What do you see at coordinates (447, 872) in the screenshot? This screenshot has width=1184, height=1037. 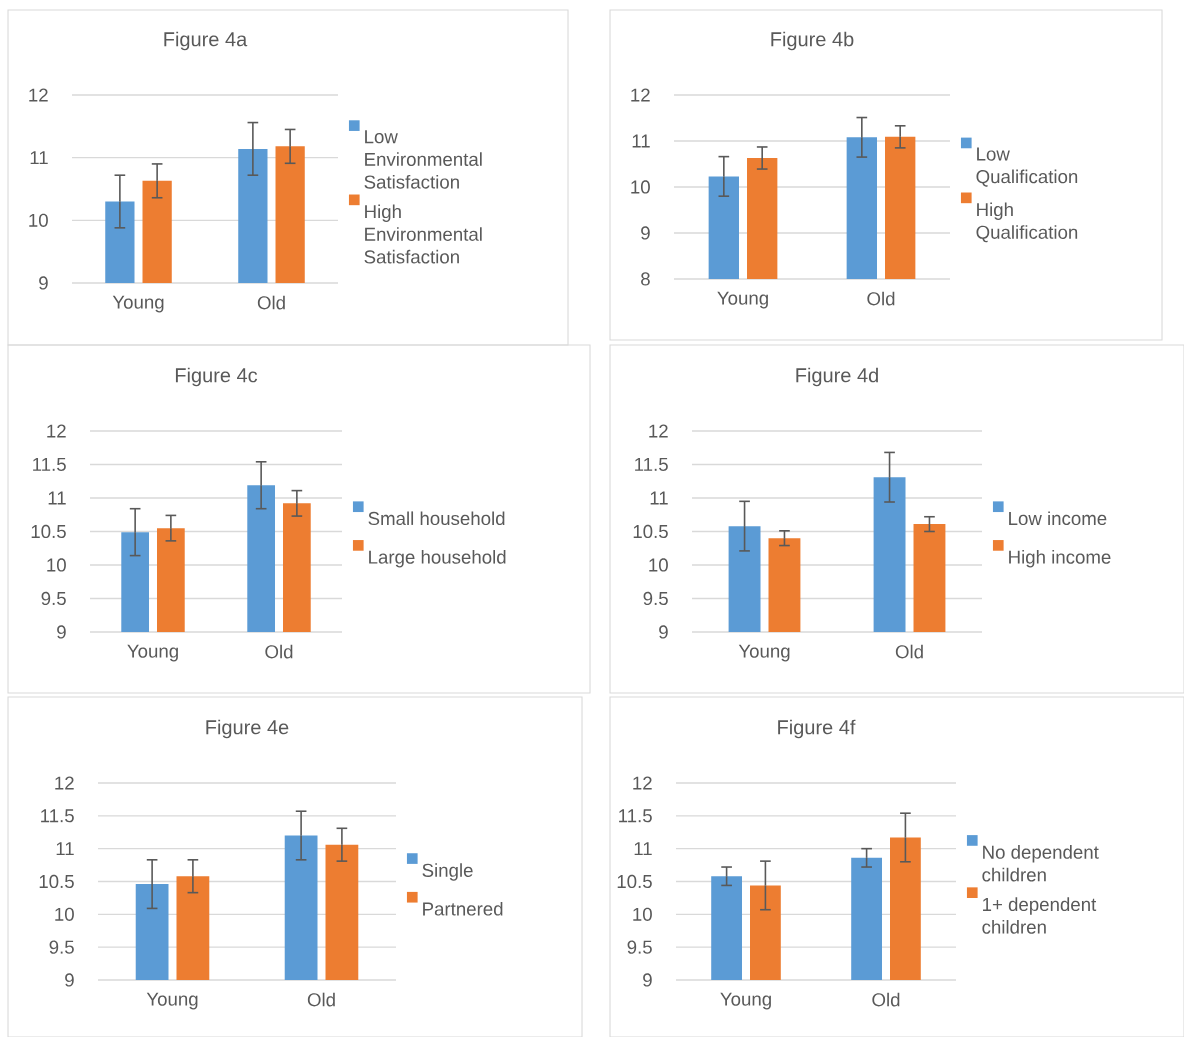 I see `legend-label: Single` at bounding box center [447, 872].